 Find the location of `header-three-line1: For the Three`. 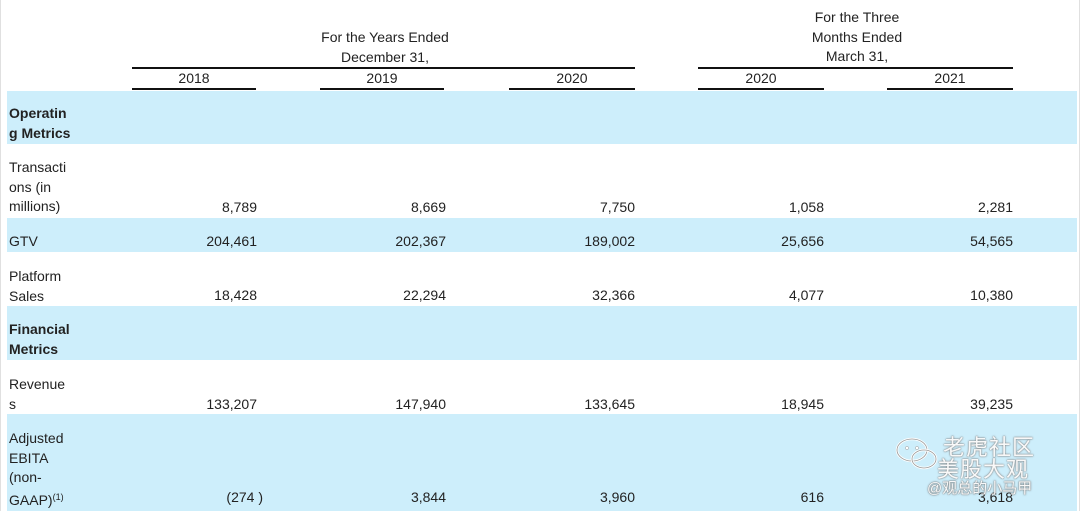

header-three-line1: For the Three is located at coordinates (857, 17).